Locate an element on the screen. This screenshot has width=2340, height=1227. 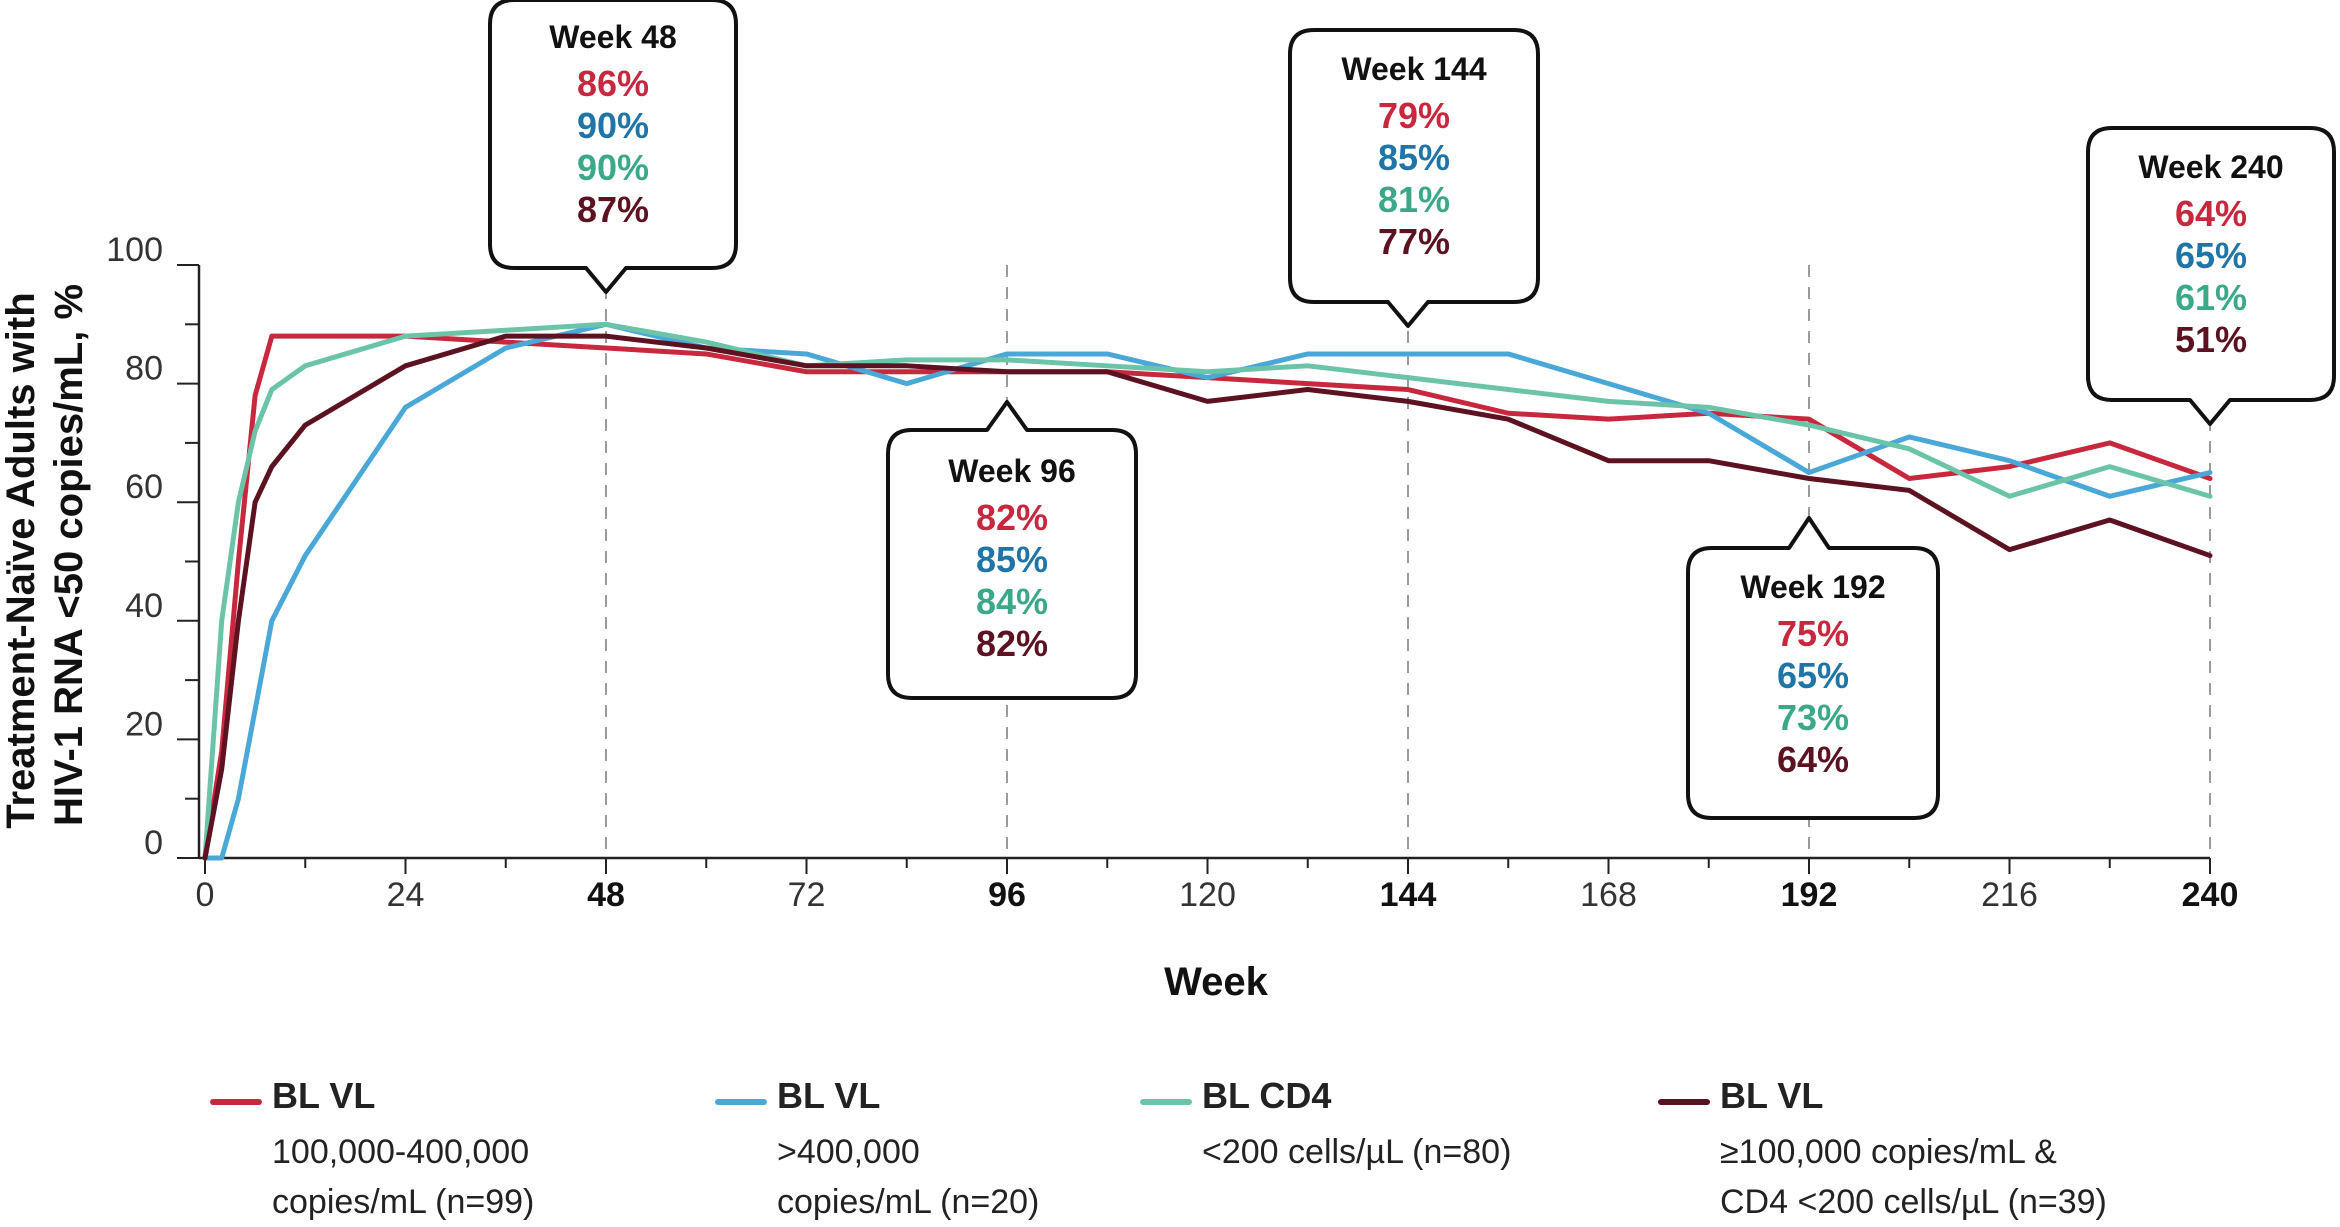
y-tick-label: 40 is located at coordinates (144, 606).